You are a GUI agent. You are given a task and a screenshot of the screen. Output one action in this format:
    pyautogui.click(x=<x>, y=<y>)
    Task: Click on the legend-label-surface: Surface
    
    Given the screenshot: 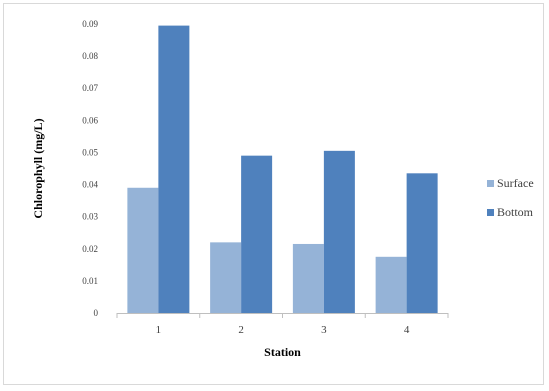 What is the action you would take?
    pyautogui.click(x=515, y=183)
    